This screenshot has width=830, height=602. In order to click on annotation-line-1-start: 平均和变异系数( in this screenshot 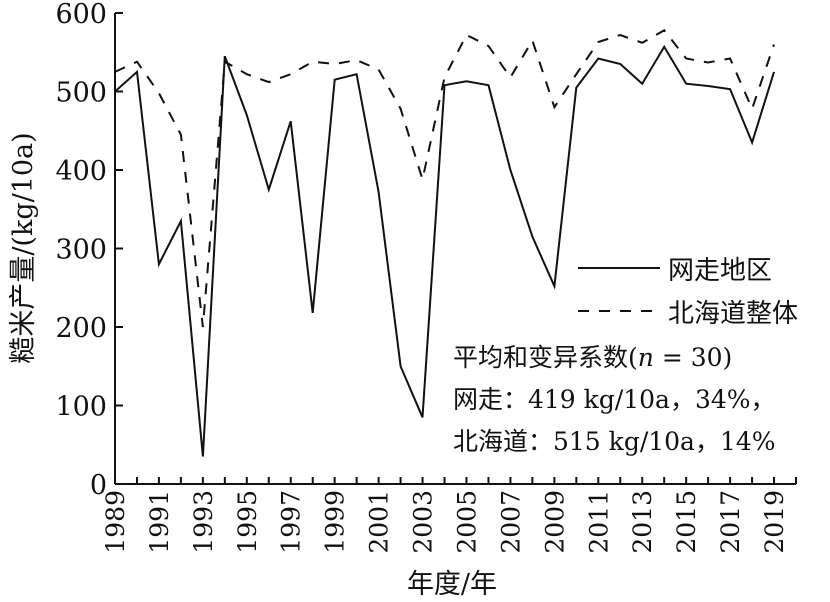, I will do `click(545, 357)`.